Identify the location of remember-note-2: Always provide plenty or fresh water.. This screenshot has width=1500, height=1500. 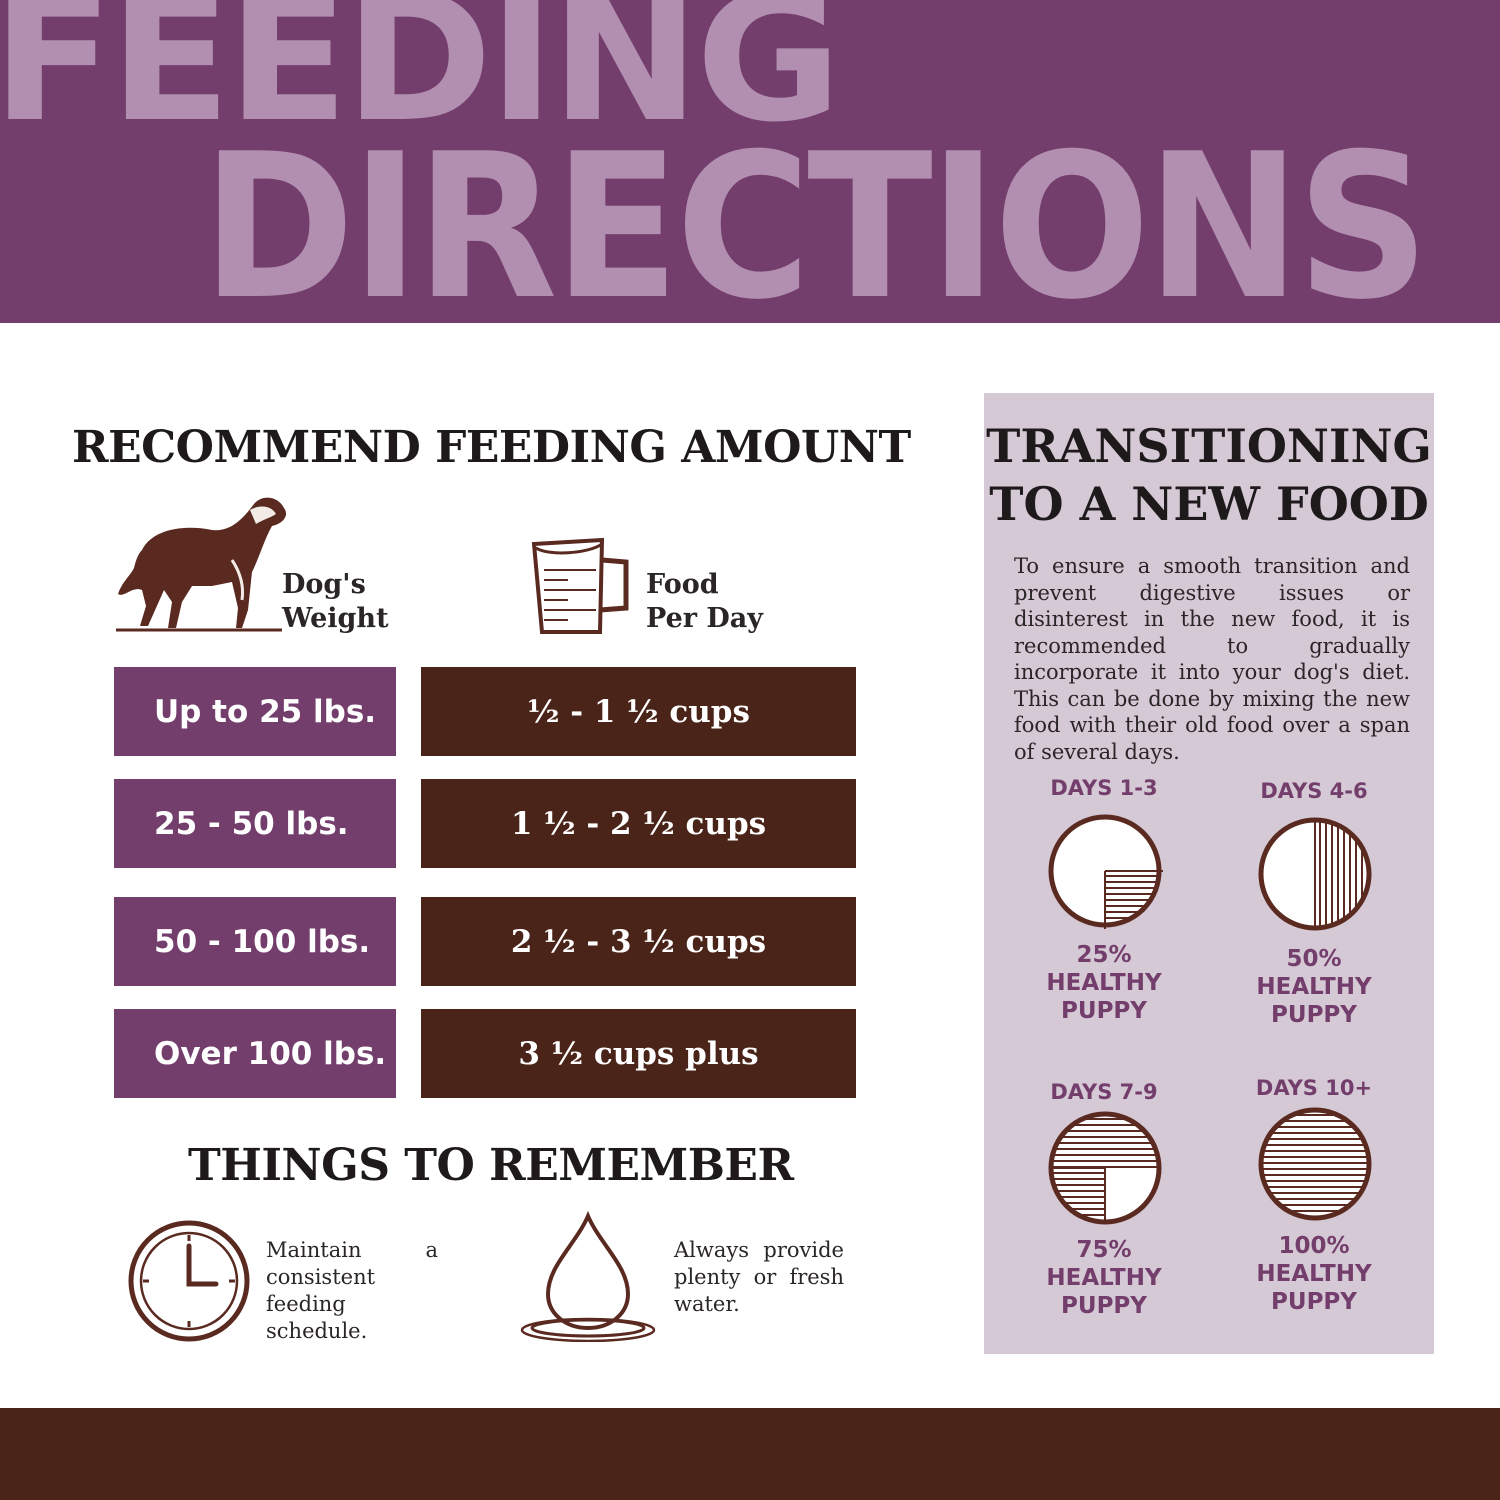
(759, 1277).